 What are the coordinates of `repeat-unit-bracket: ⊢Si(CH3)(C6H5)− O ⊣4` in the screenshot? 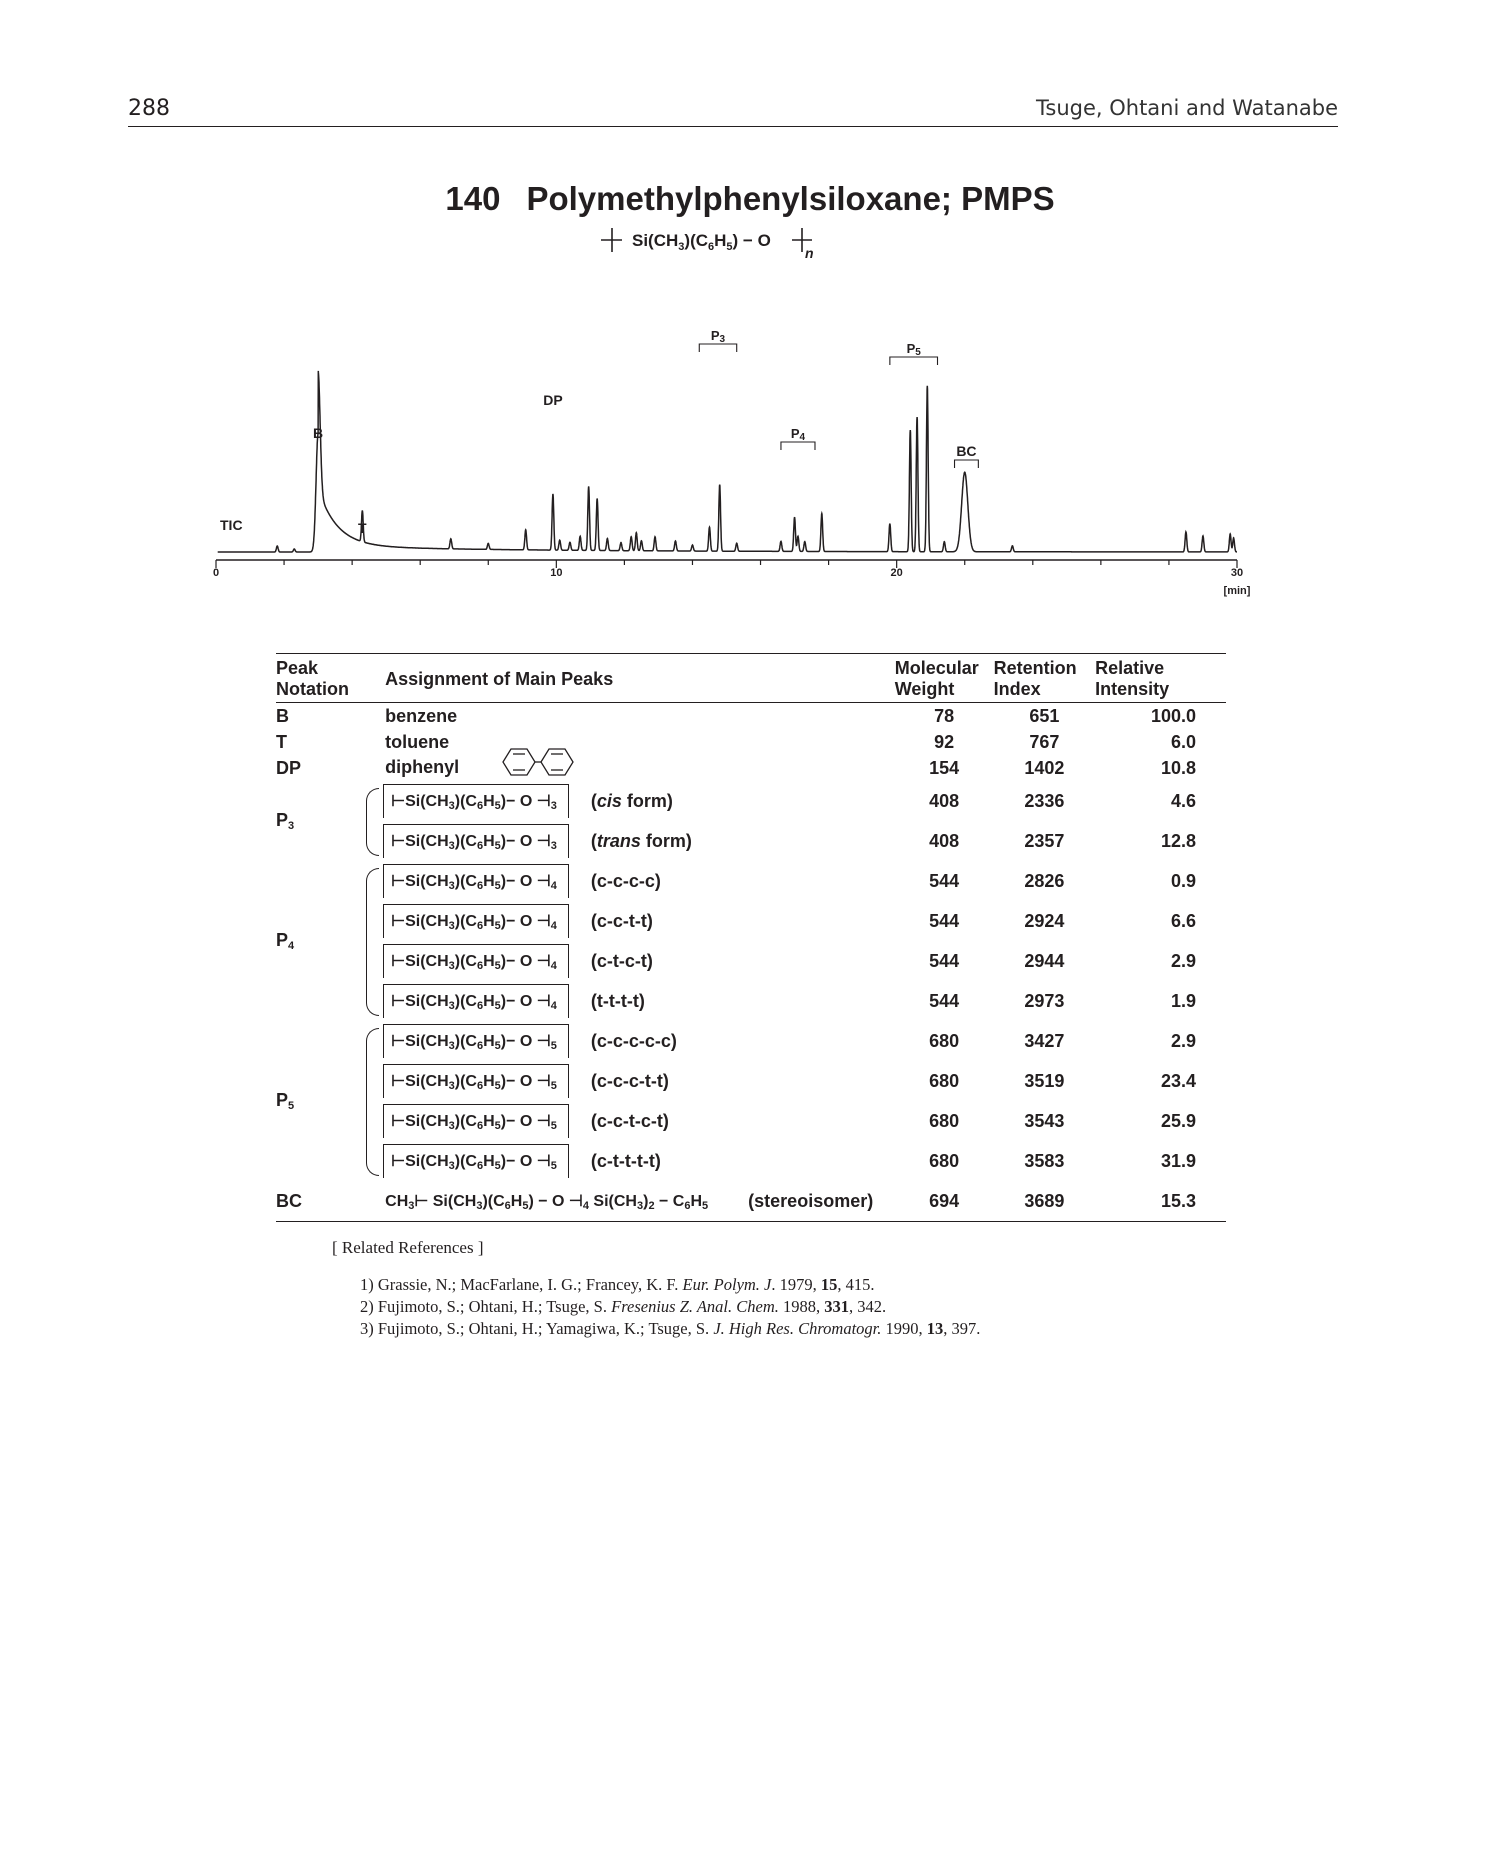 It's located at (476, 961).